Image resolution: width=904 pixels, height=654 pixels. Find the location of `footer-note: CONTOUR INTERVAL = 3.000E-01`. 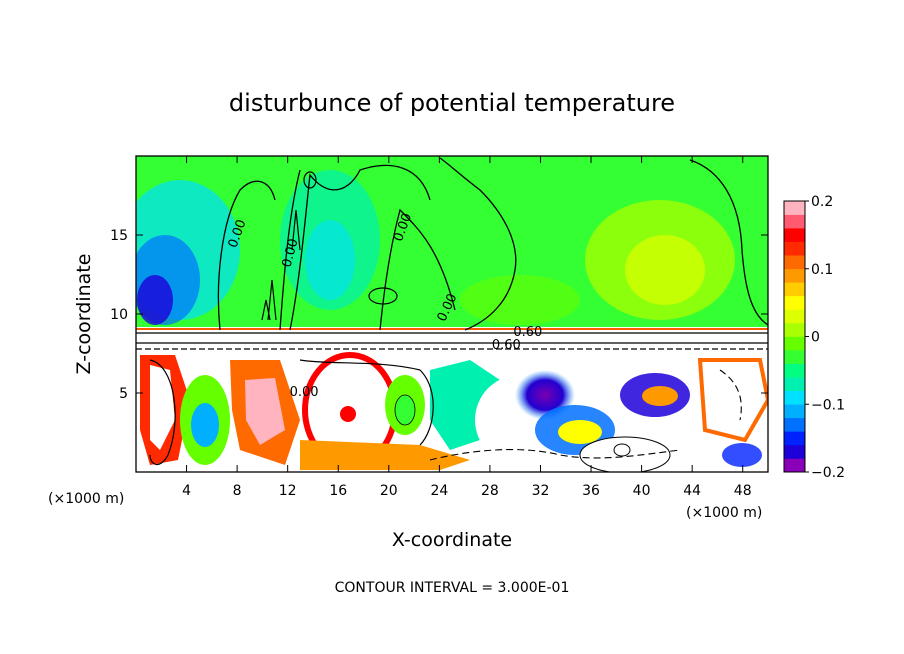

footer-note: CONTOUR INTERVAL = 3.000E-01 is located at coordinates (452, 588).